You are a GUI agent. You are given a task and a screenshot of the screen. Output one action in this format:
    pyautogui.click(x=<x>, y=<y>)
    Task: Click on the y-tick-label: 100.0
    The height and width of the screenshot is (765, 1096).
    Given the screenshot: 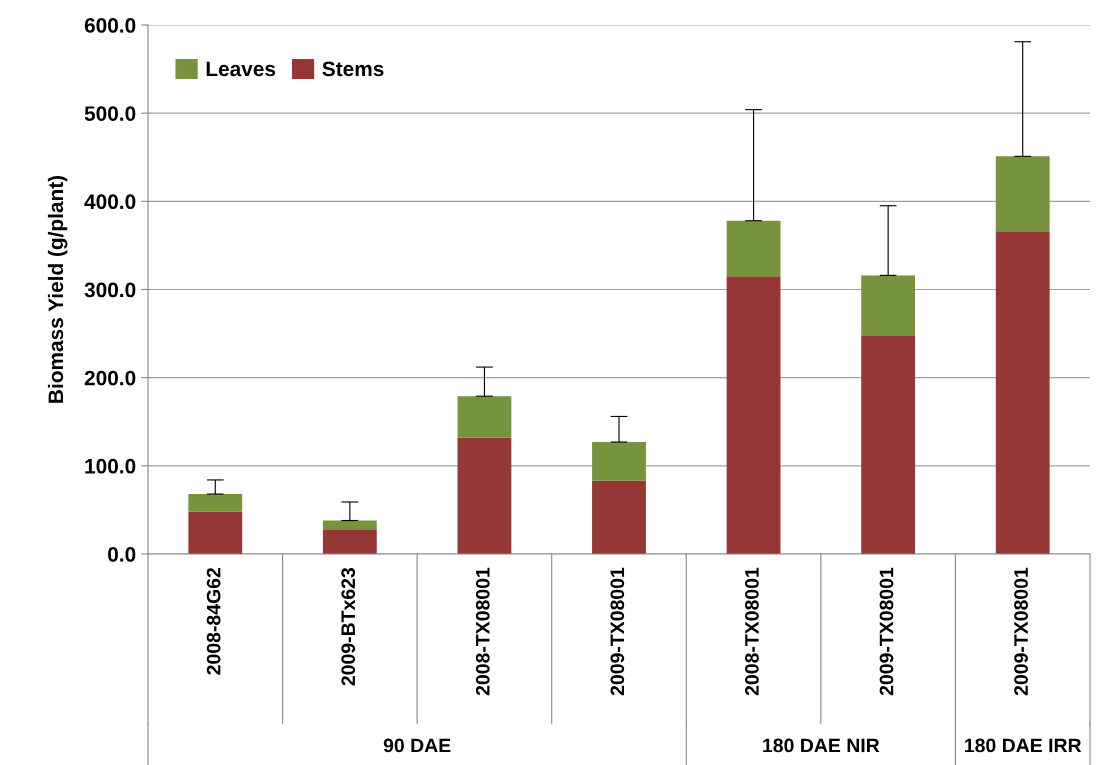 What is the action you would take?
    pyautogui.click(x=110, y=466)
    